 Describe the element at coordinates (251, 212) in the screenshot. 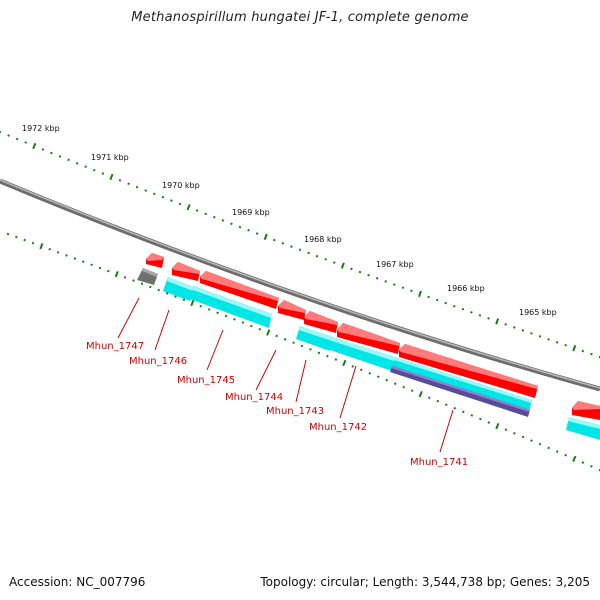

I see `tick-label-1969: 1969 kbp` at that location.